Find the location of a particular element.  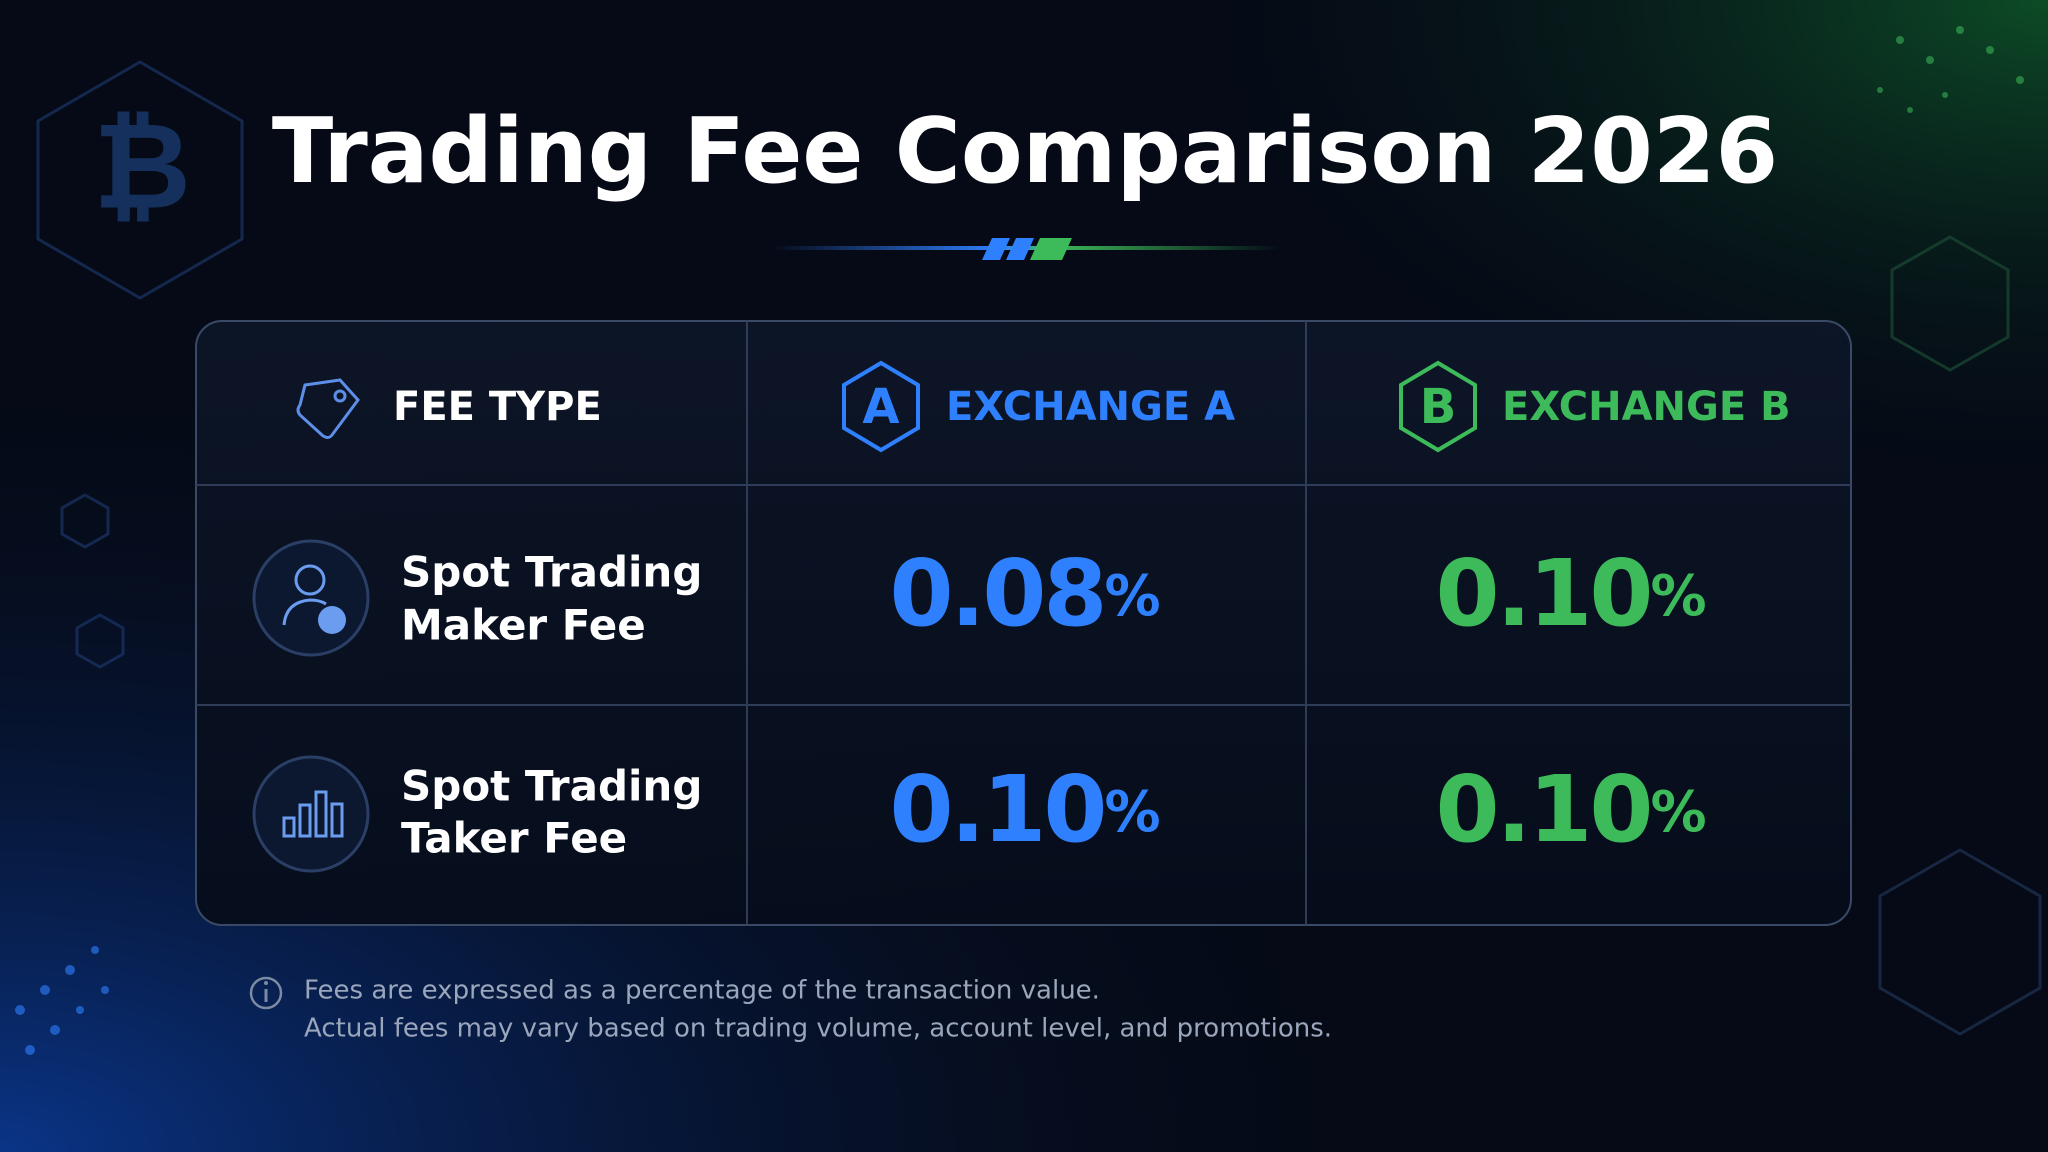

fee-number: 0.08 is located at coordinates (996, 593).